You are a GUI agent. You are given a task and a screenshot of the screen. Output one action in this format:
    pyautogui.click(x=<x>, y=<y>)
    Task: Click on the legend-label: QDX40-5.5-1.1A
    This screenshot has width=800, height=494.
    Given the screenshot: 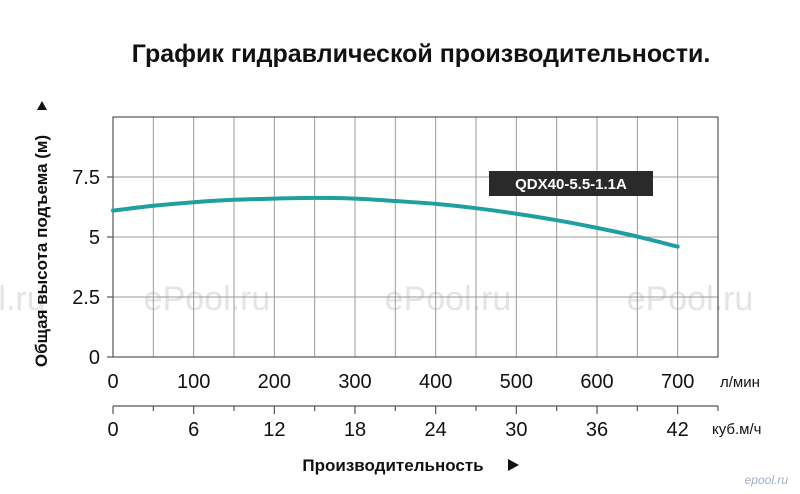 What is the action you would take?
    pyautogui.click(x=571, y=183)
    